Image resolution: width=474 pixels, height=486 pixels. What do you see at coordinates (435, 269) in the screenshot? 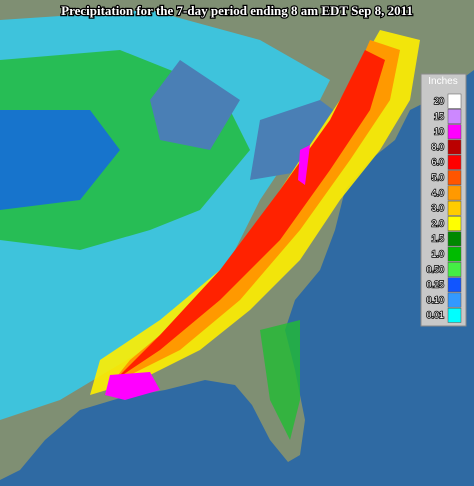
I see `legend-label: 0.50` at bounding box center [435, 269].